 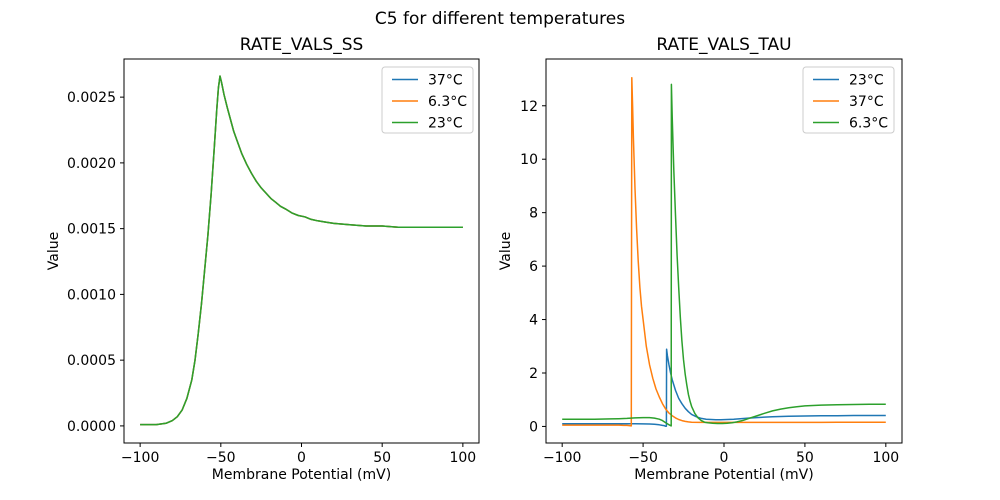 What do you see at coordinates (302, 45) in the screenshot?
I see `axes-title: RATE_VALS_SS` at bounding box center [302, 45].